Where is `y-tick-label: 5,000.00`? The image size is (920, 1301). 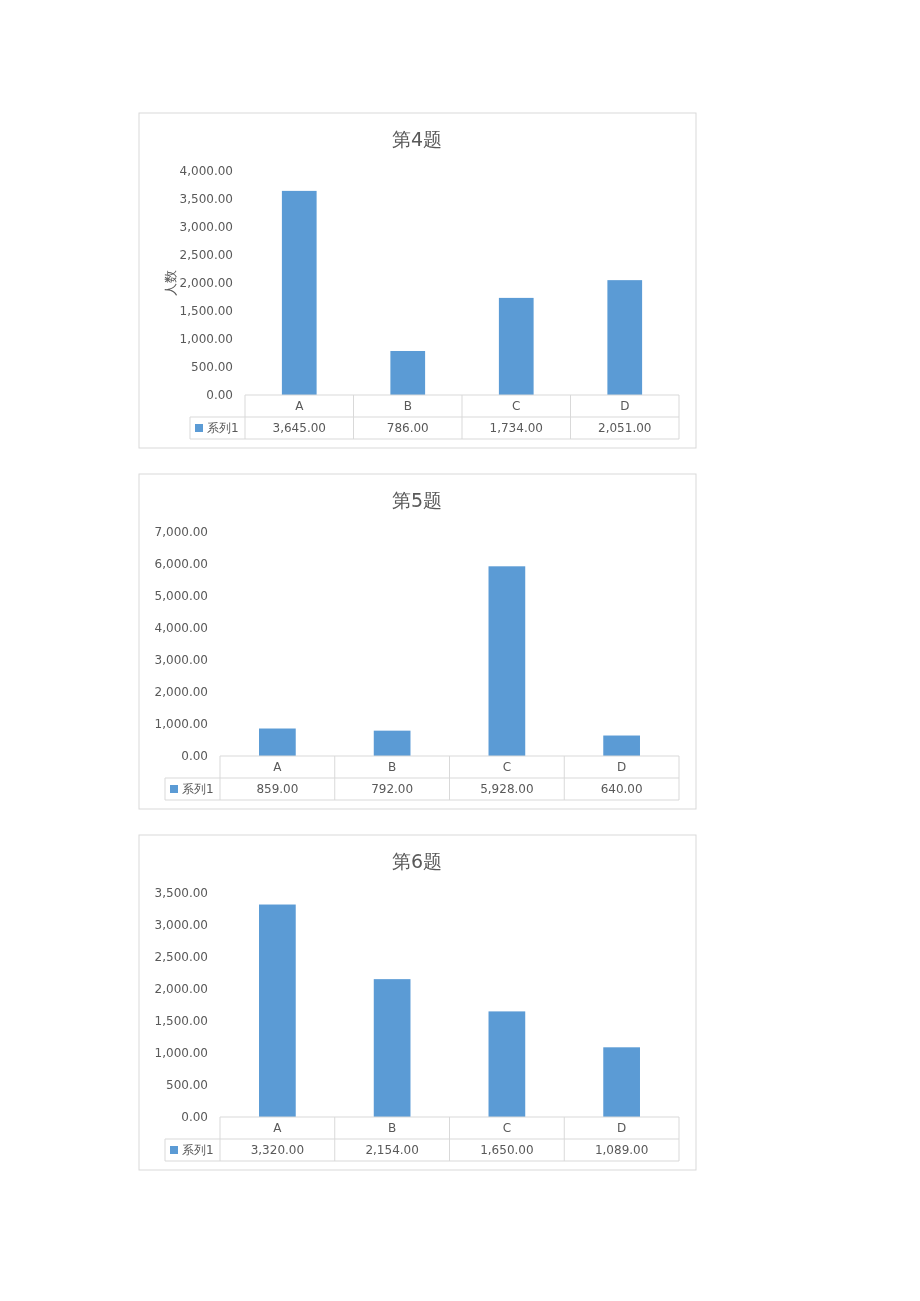
y-tick-label: 5,000.00 is located at coordinates (181, 596).